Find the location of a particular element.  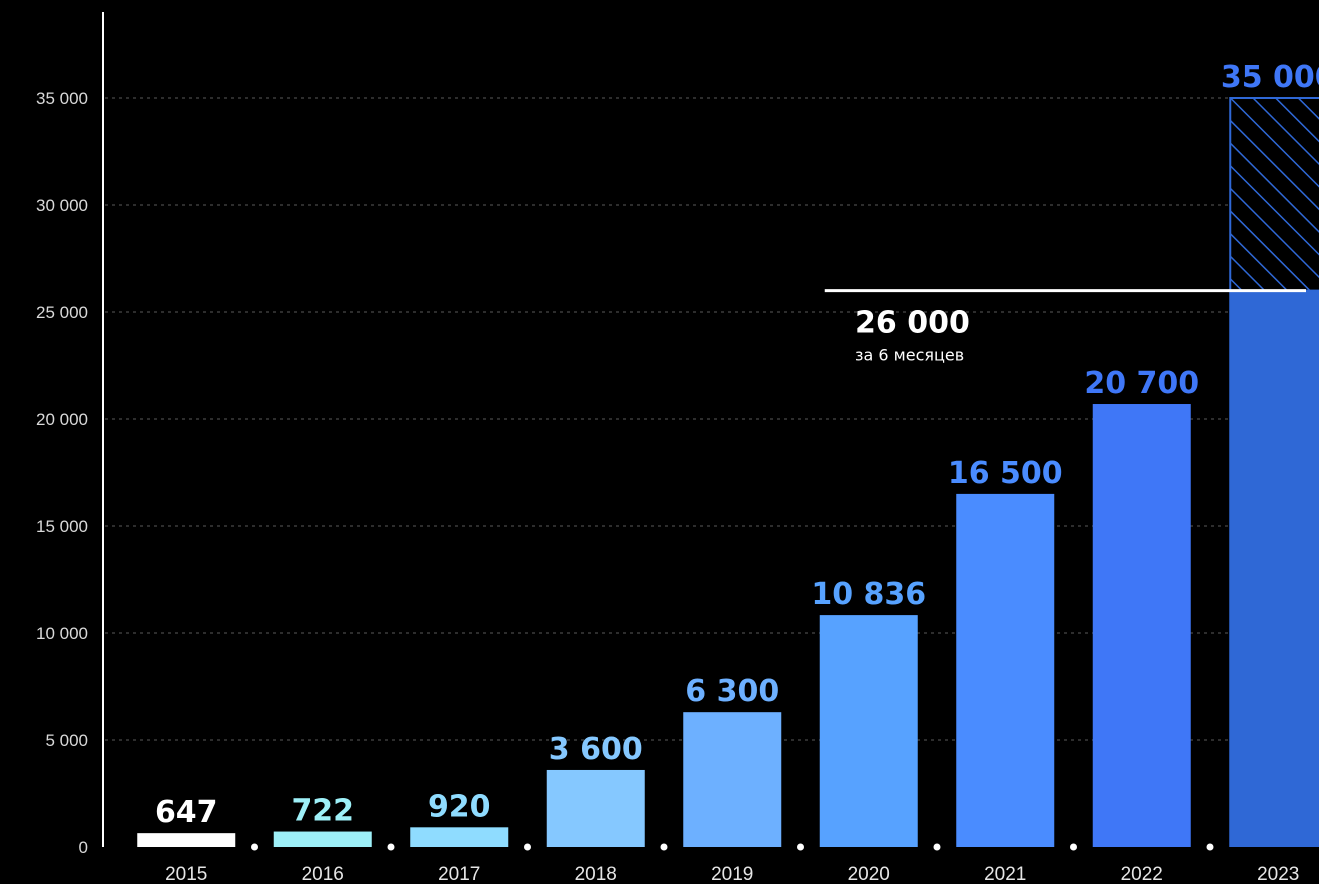

data-label: 35 000 is located at coordinates (1270, 77).